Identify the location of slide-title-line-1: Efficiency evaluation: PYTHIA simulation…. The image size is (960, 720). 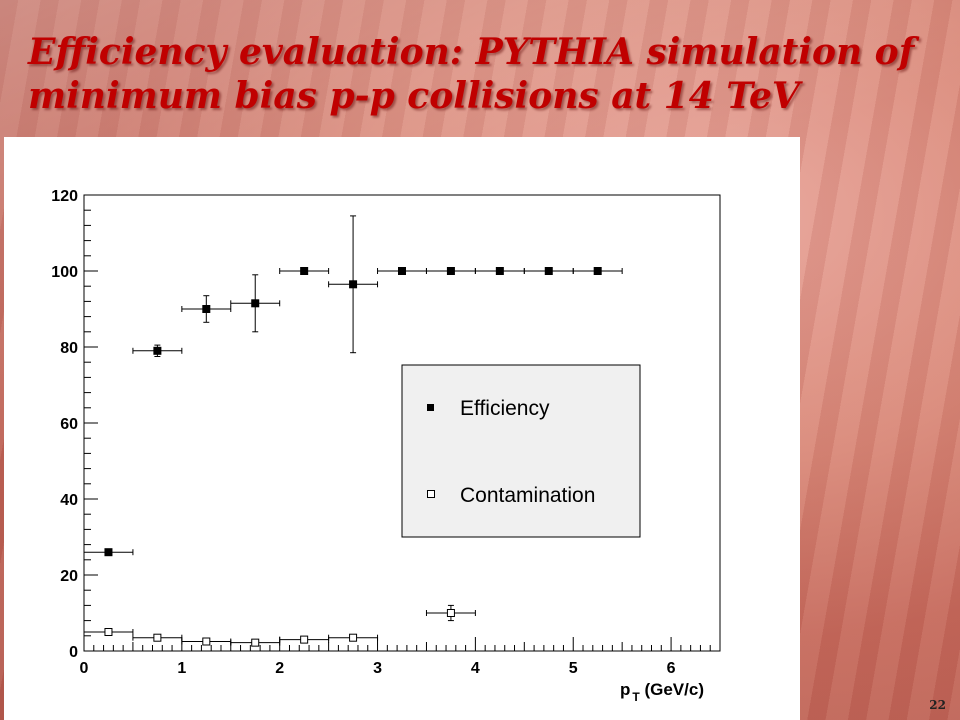
(471, 52).